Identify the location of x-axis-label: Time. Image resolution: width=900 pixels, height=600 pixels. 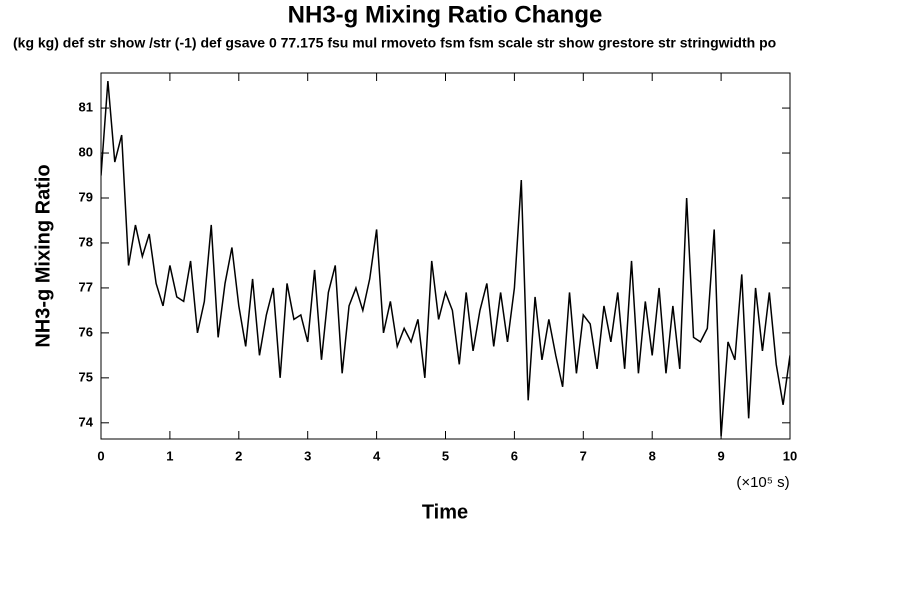
(445, 512).